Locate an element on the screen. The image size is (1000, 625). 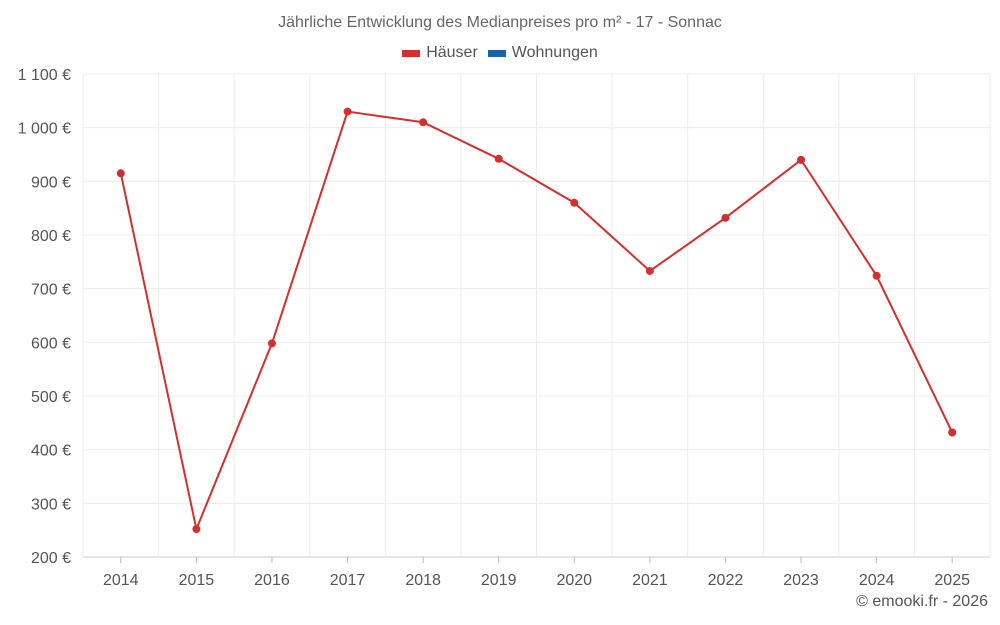
legend-item-haeuser: Häuser is located at coordinates (440, 53).